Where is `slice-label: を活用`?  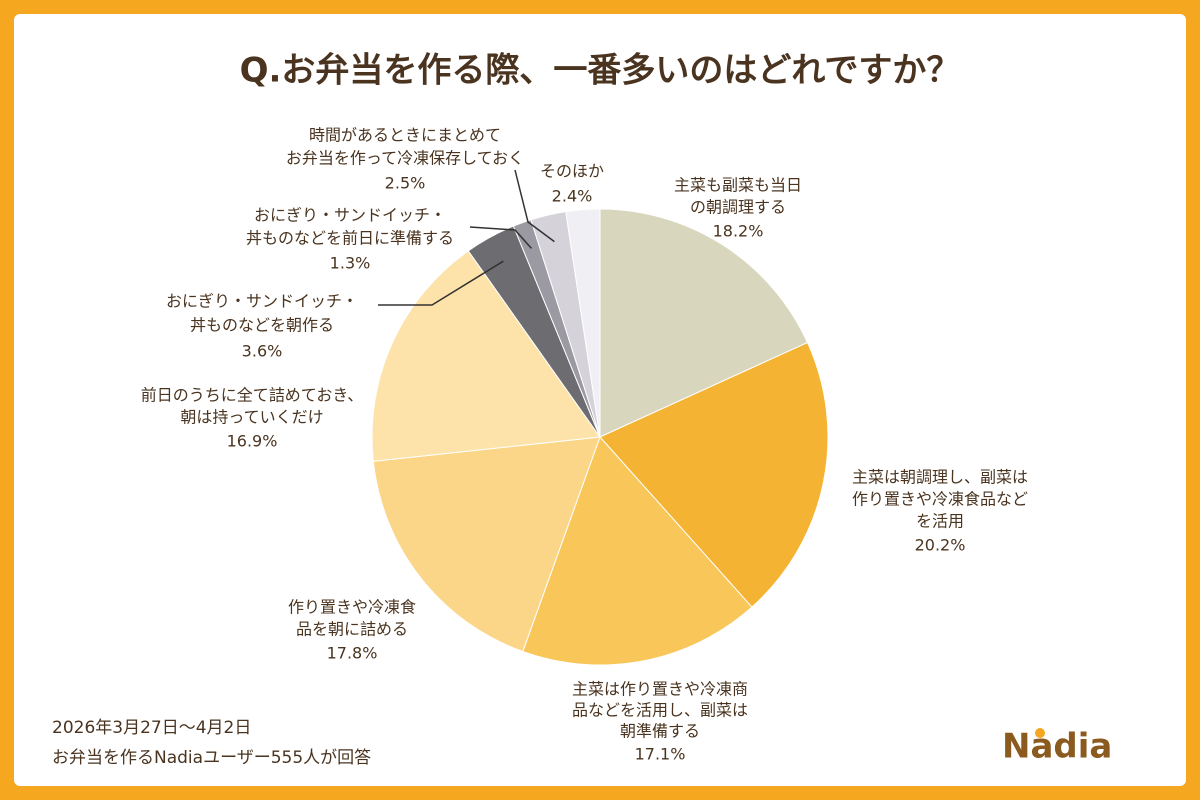 slice-label: を活用 is located at coordinates (940, 521).